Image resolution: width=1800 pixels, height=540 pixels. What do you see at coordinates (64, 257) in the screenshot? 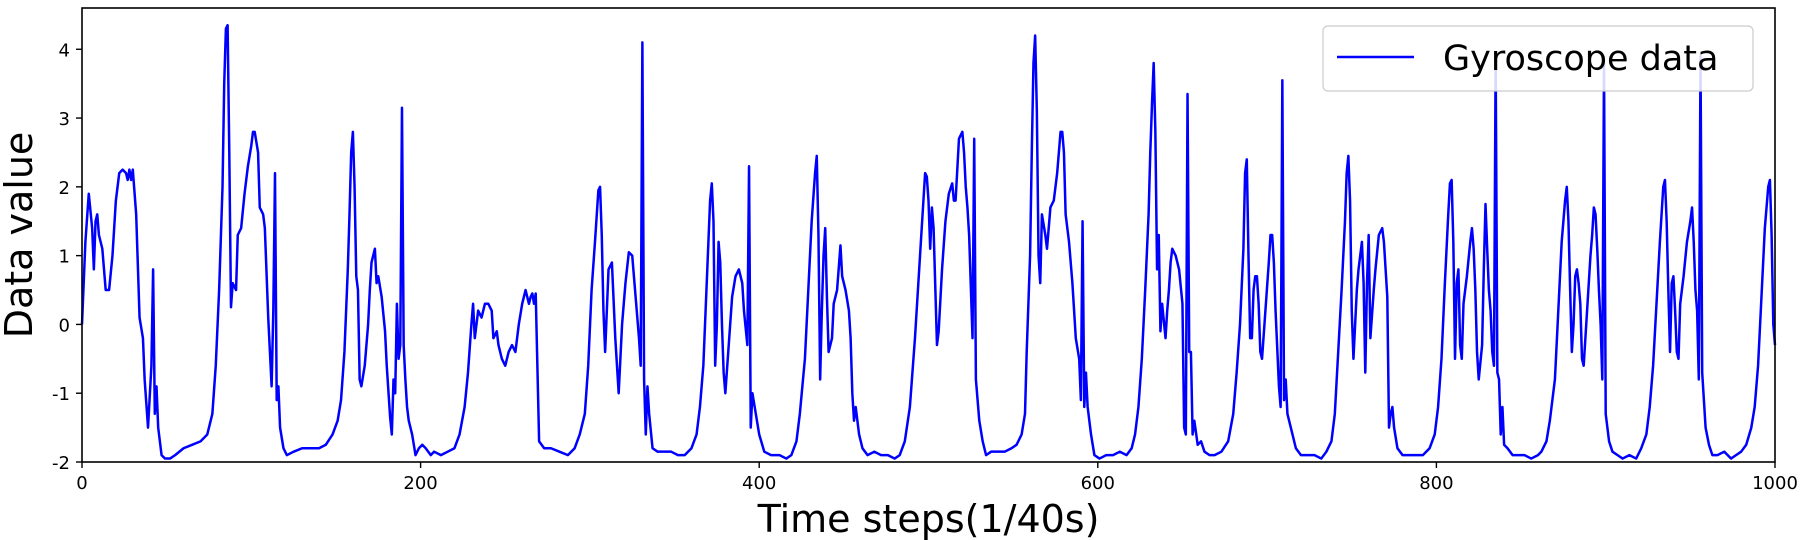
I see `y-tick-label: 1` at bounding box center [64, 257].